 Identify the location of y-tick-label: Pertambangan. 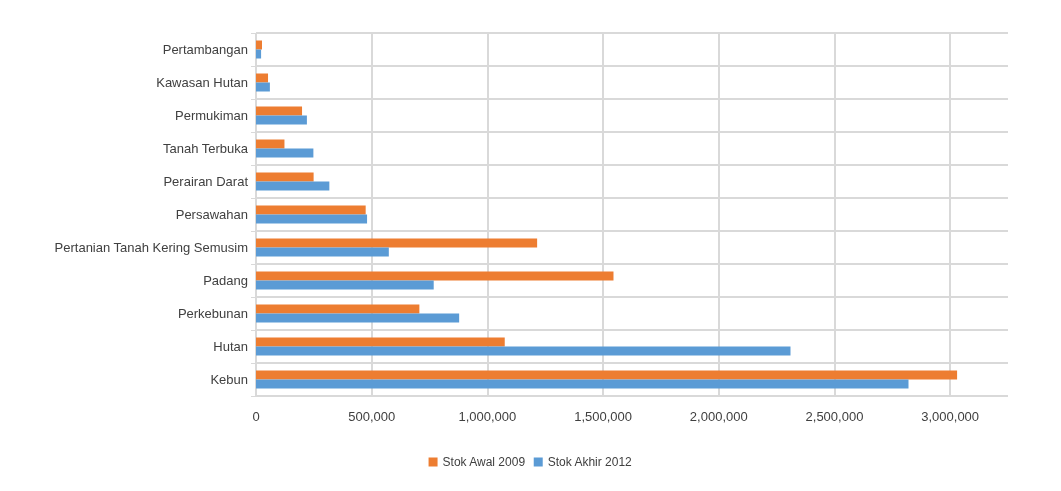
(205, 49).